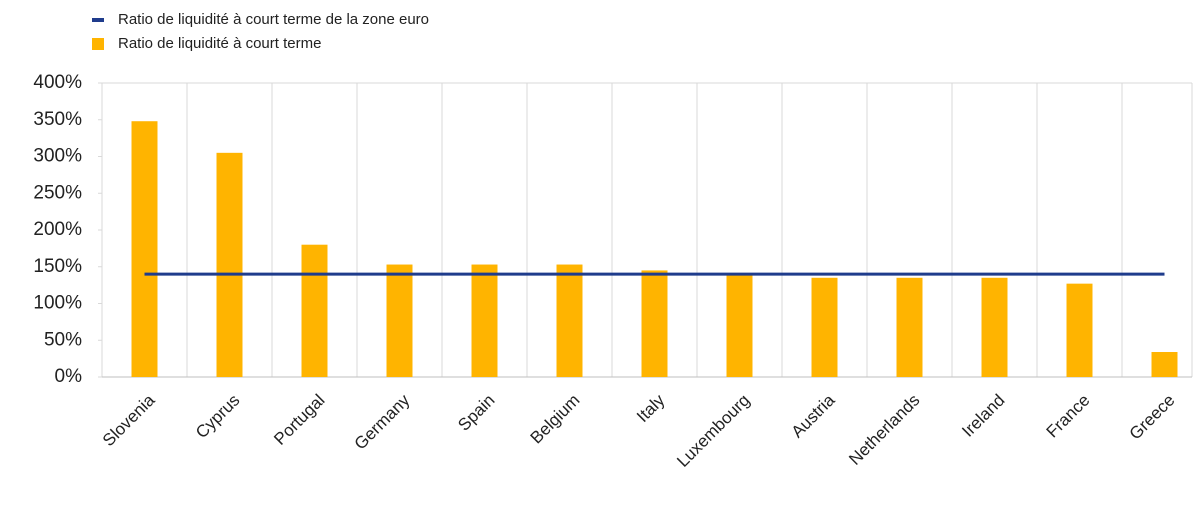 This screenshot has width=1195, height=508. I want to click on x-tick-label: Germany, so click(382, 421).